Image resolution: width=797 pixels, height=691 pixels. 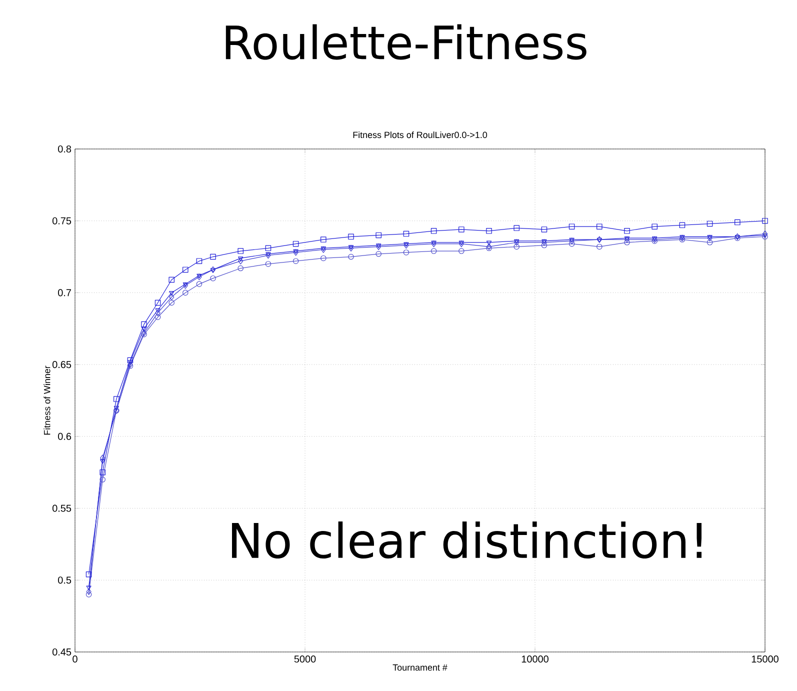 I want to click on y-tick-label: 0.75, so click(x=62, y=220).